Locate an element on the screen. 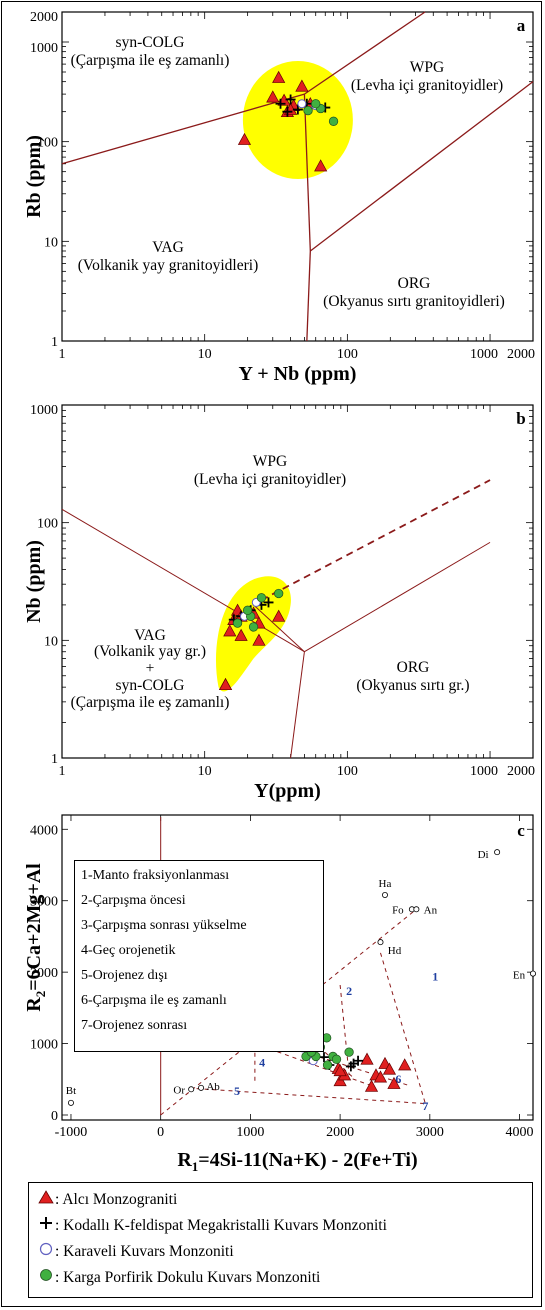  field-legend-item: 5-Orojenez dışı is located at coordinates (124, 975).